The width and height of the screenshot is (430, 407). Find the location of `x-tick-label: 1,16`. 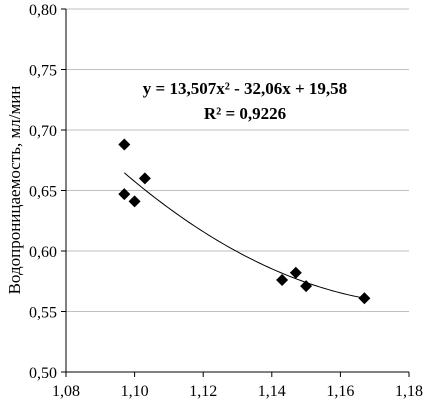

x-tick-label: 1,16 is located at coordinates (340, 391).